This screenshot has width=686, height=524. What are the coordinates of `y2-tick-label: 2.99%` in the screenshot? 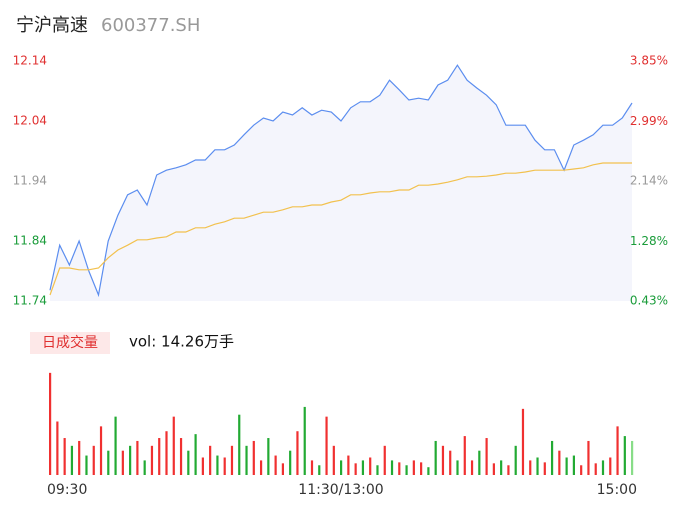 It's located at (649, 121).